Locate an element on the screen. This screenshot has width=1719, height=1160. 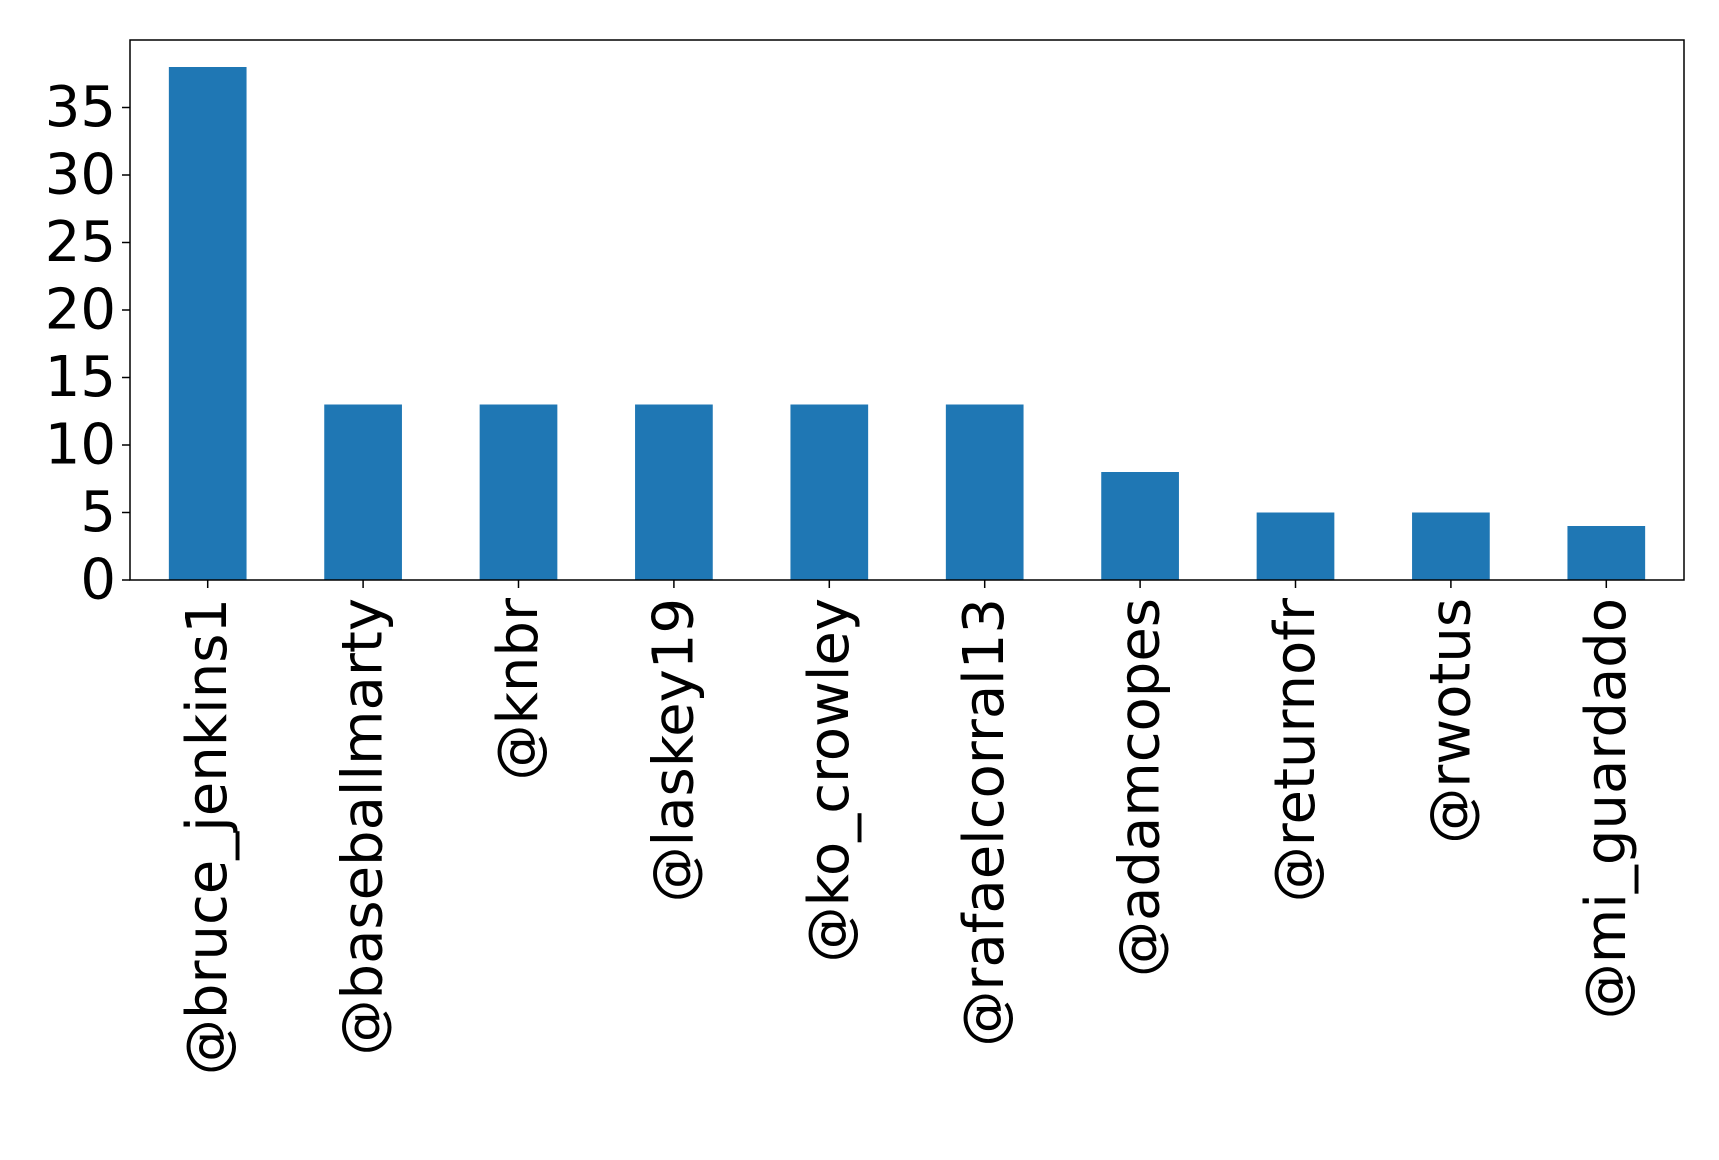
y-tick-label: 20 is located at coordinates (80, 310).